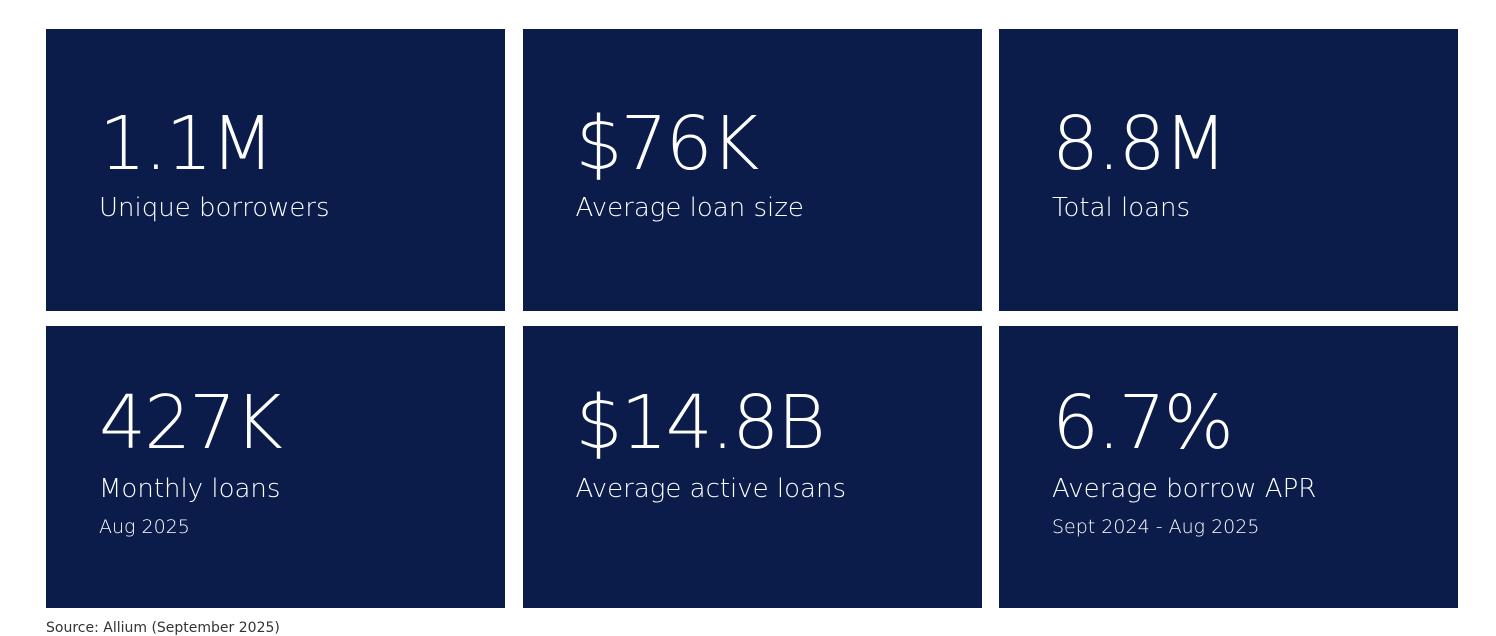 The image size is (1496, 636). Describe the element at coordinates (1140, 144) in the screenshot. I see `stat-value: 8.8M` at that location.